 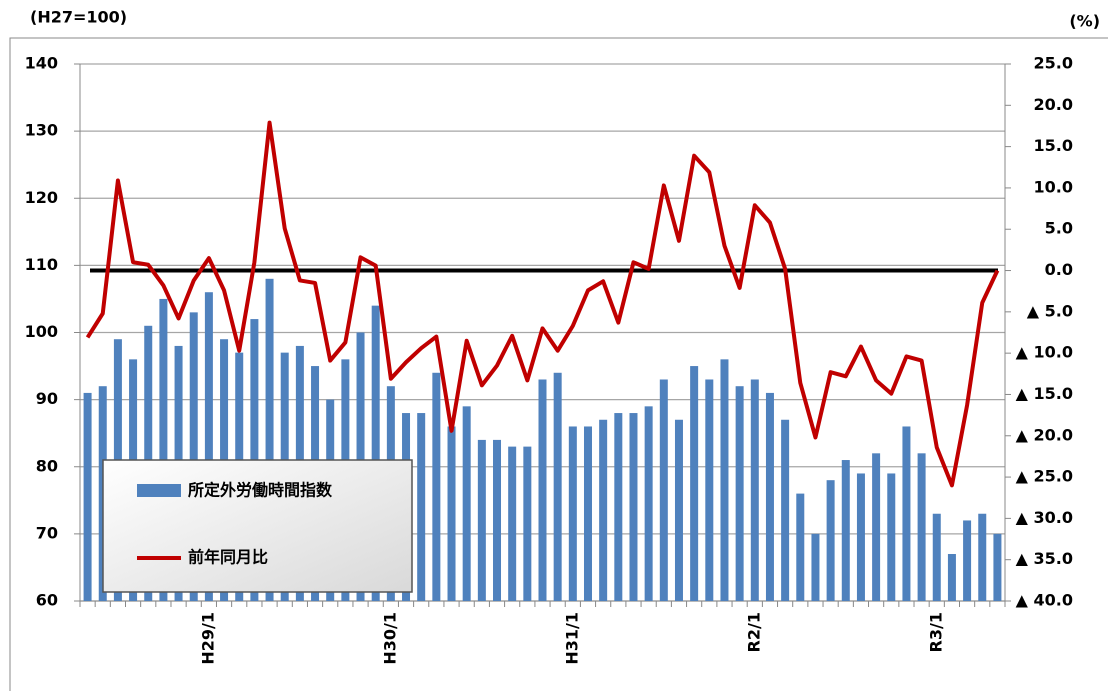 What do you see at coordinates (1044, 558) in the screenshot?
I see `y2-tick-label: ▲ 35.0` at bounding box center [1044, 558].